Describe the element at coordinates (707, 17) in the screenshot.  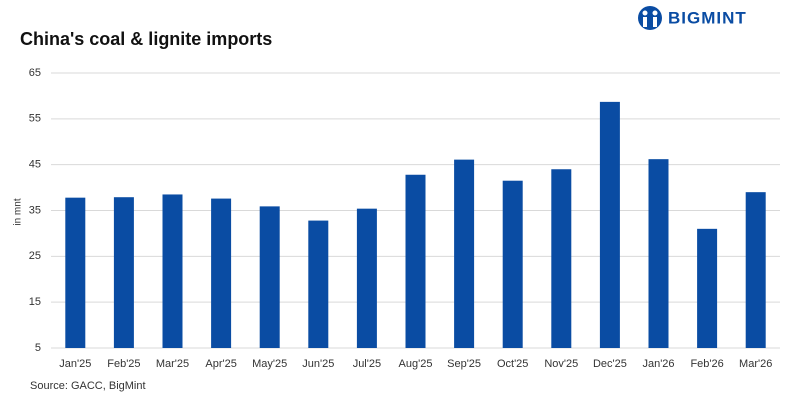
I see `brand-name: BIGMINT` at that location.